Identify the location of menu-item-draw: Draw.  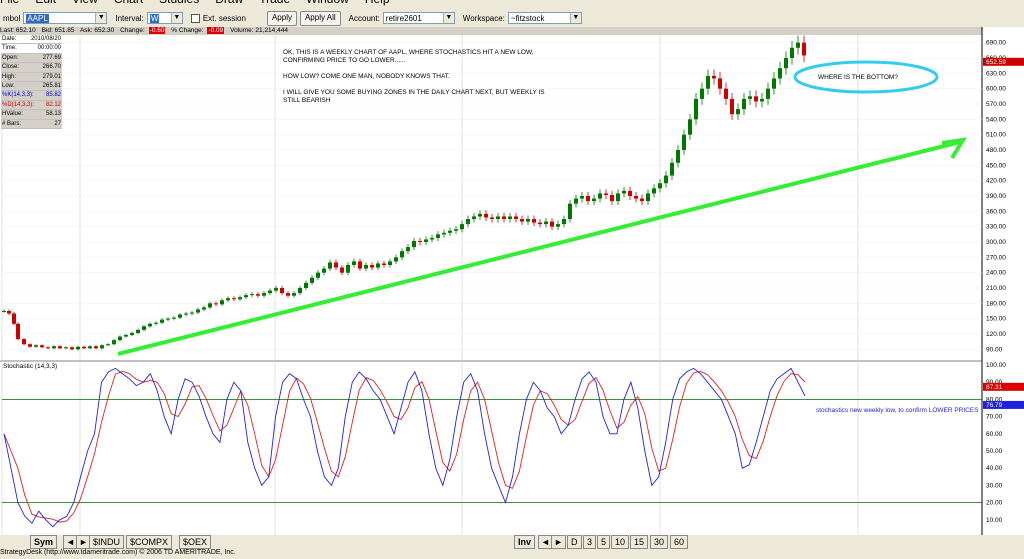
(229, 2).